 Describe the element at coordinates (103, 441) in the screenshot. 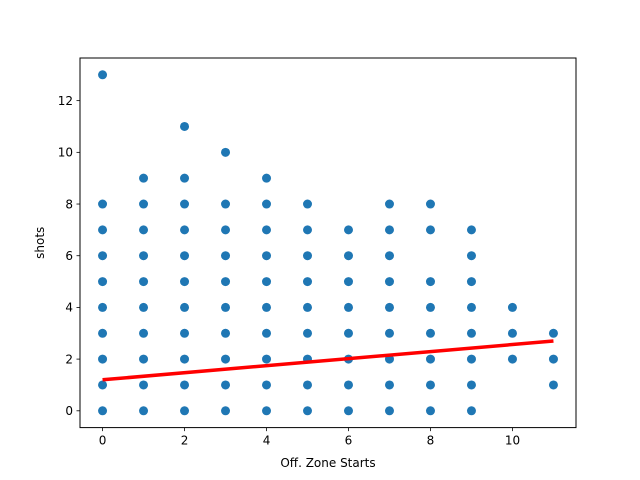

I see `x-tick-label: 0` at that location.